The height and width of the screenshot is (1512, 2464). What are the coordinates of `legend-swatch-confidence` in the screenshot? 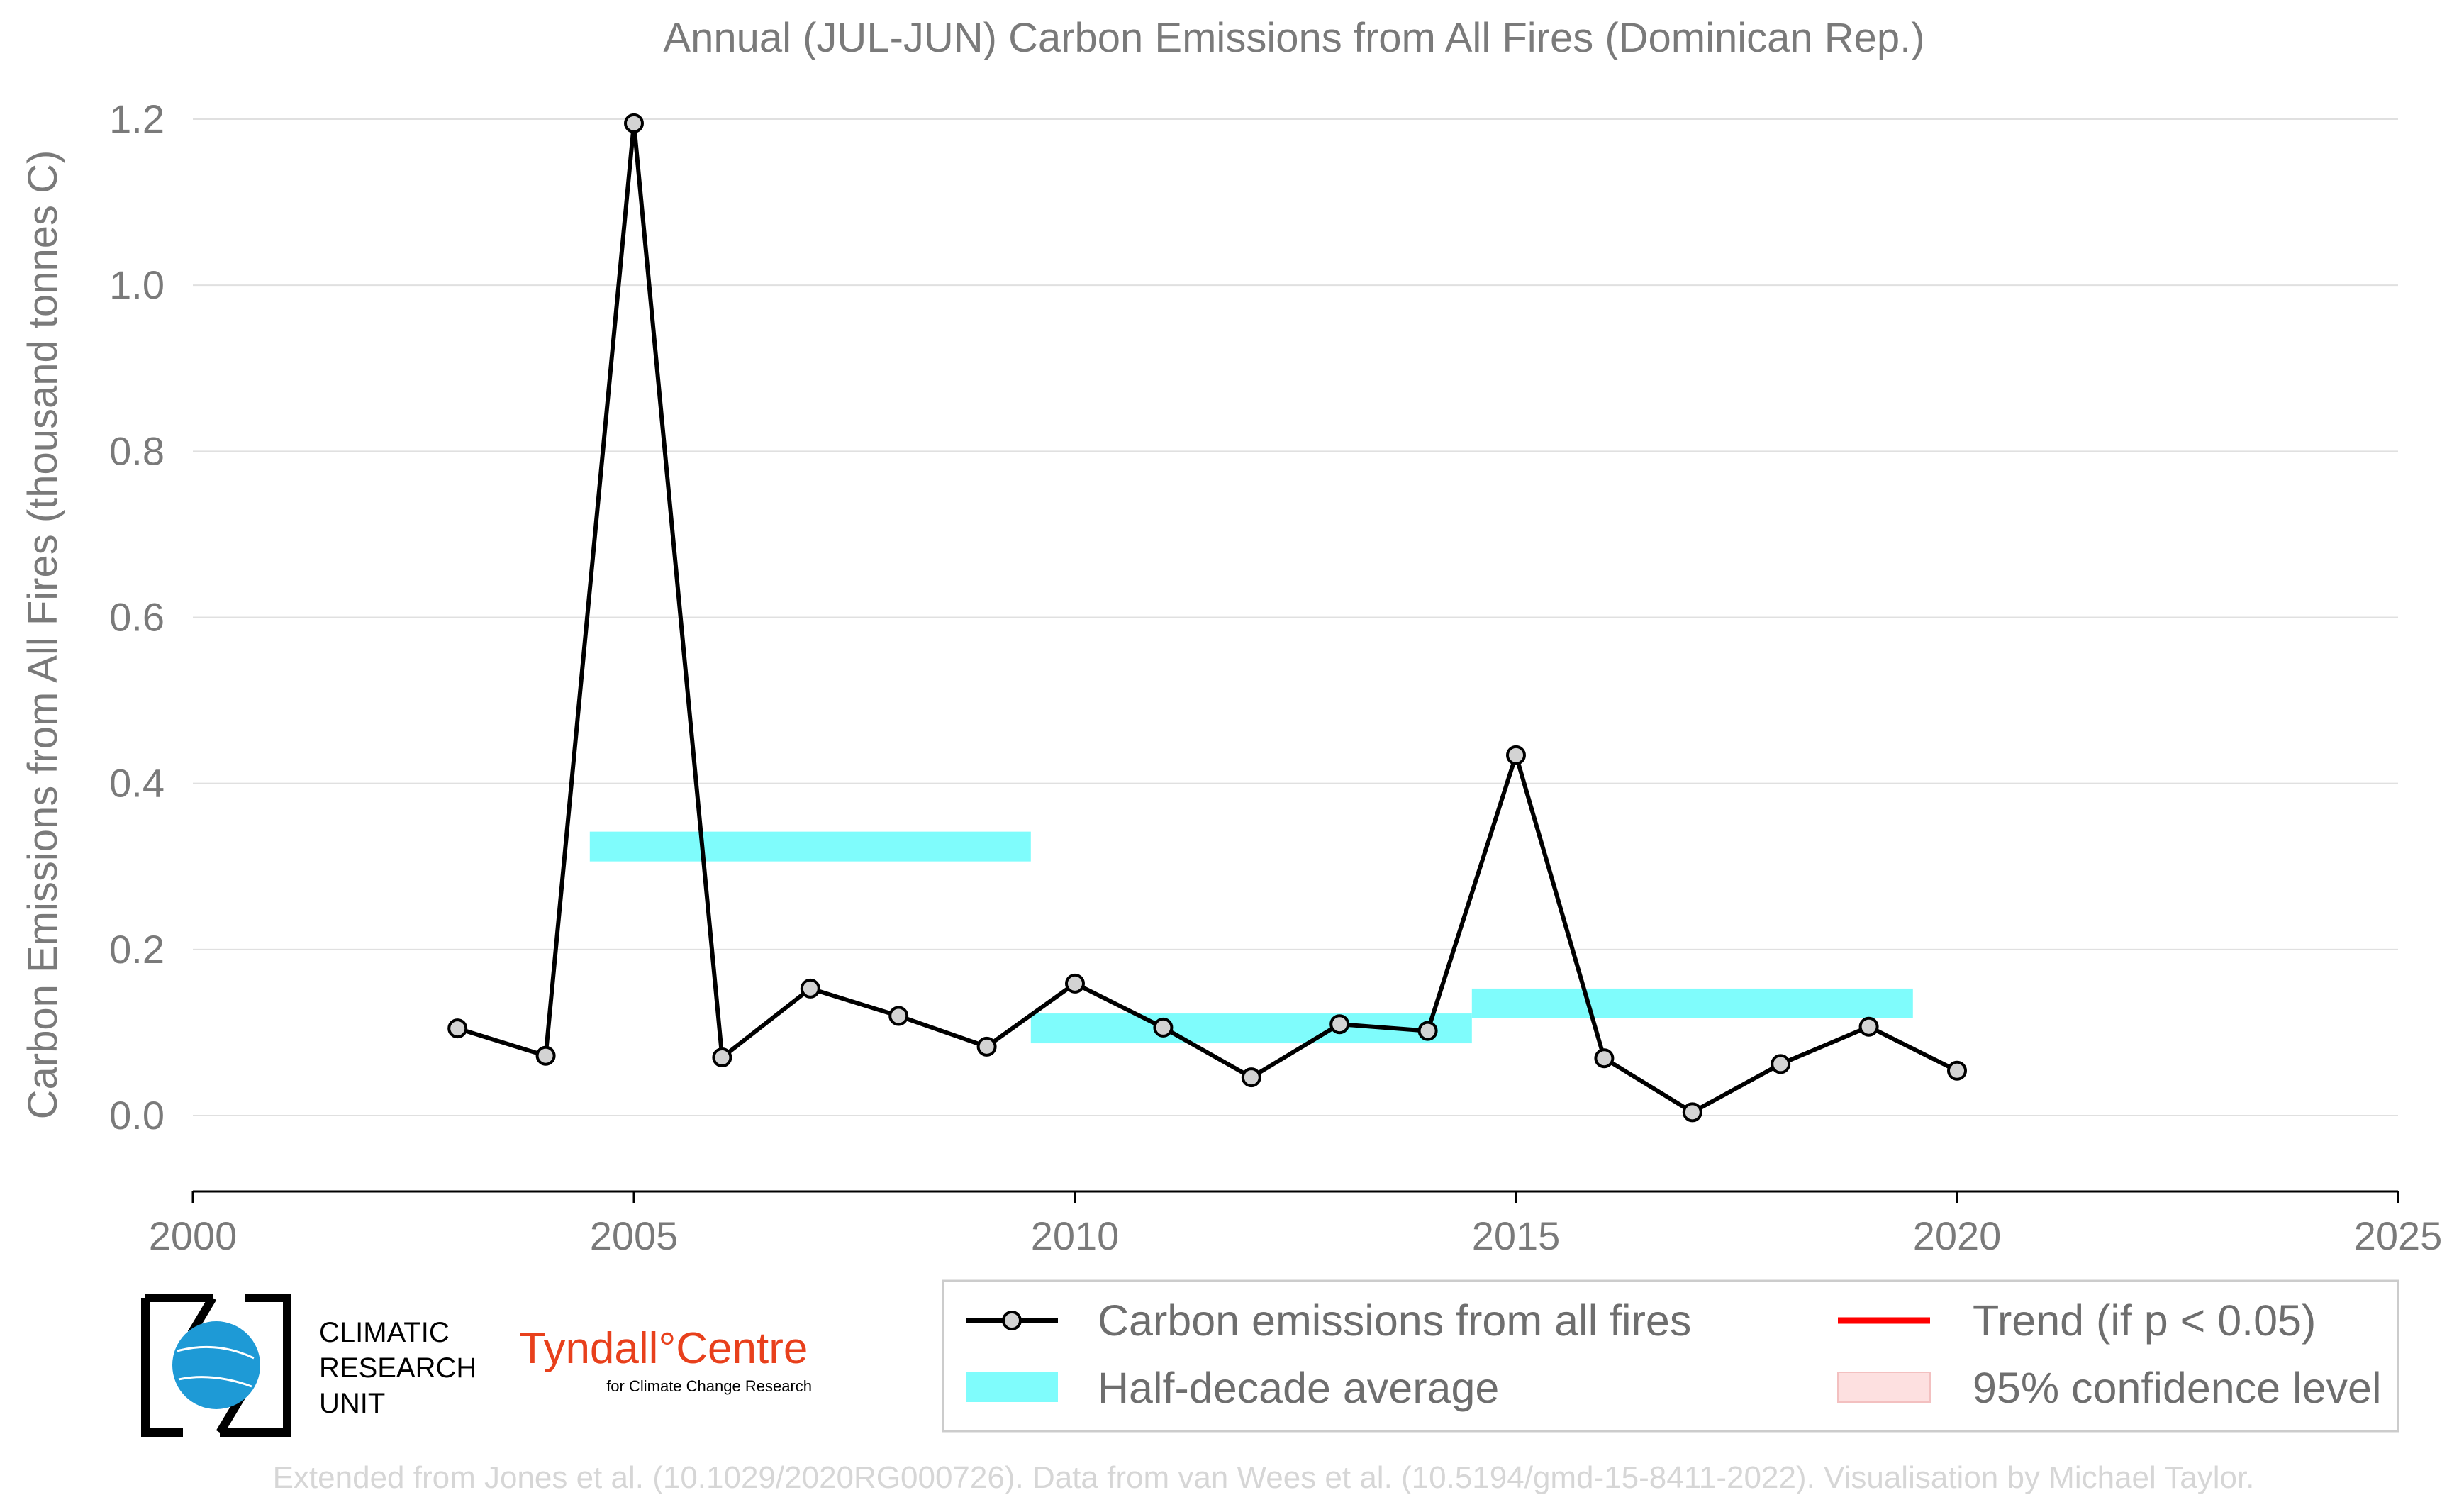 It's located at (1884, 1387).